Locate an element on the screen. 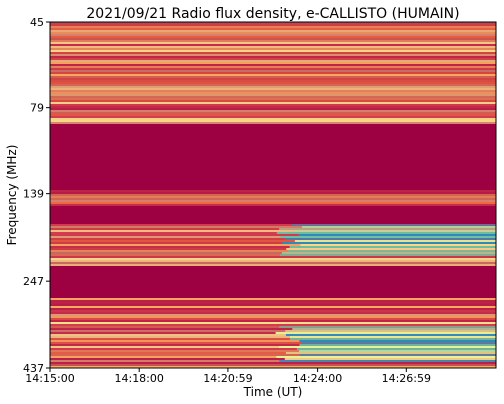 This screenshot has height=404, width=504. y-axis-ticks: 45 79 139 247 437 is located at coordinates (36, 195).